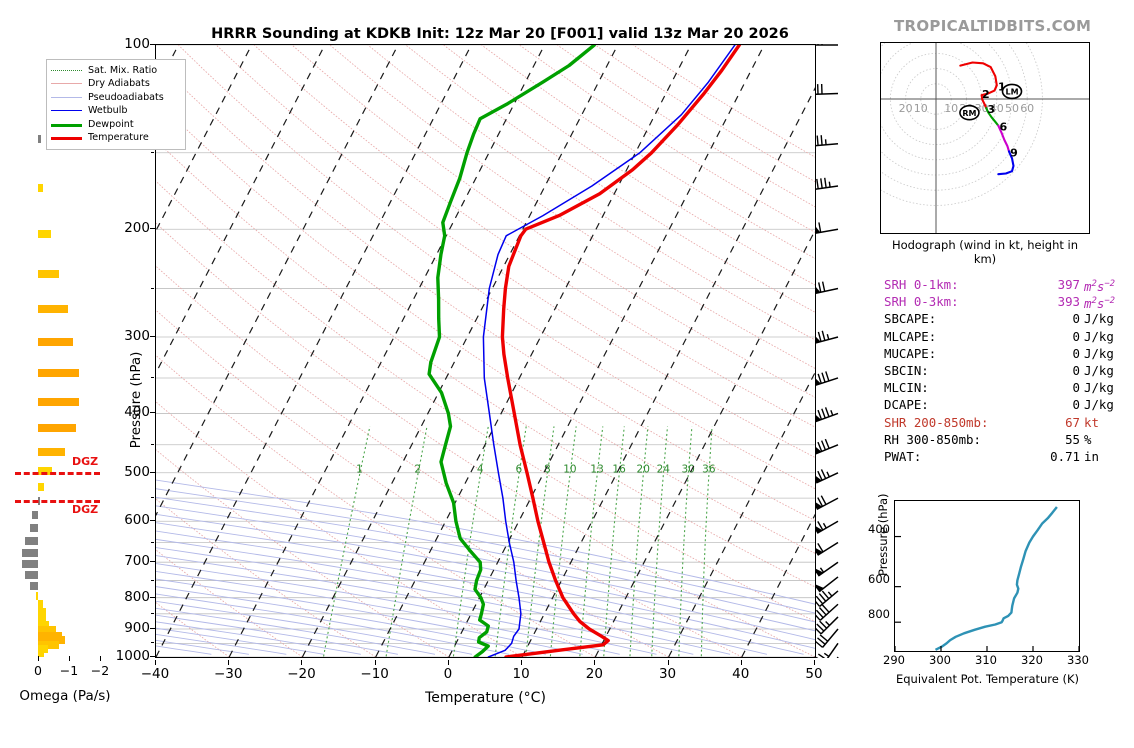 The height and width of the screenshot is (748, 1134). Describe the element at coordinates (1014, 152) in the screenshot. I see `hodograph-height-label: 9` at that location.